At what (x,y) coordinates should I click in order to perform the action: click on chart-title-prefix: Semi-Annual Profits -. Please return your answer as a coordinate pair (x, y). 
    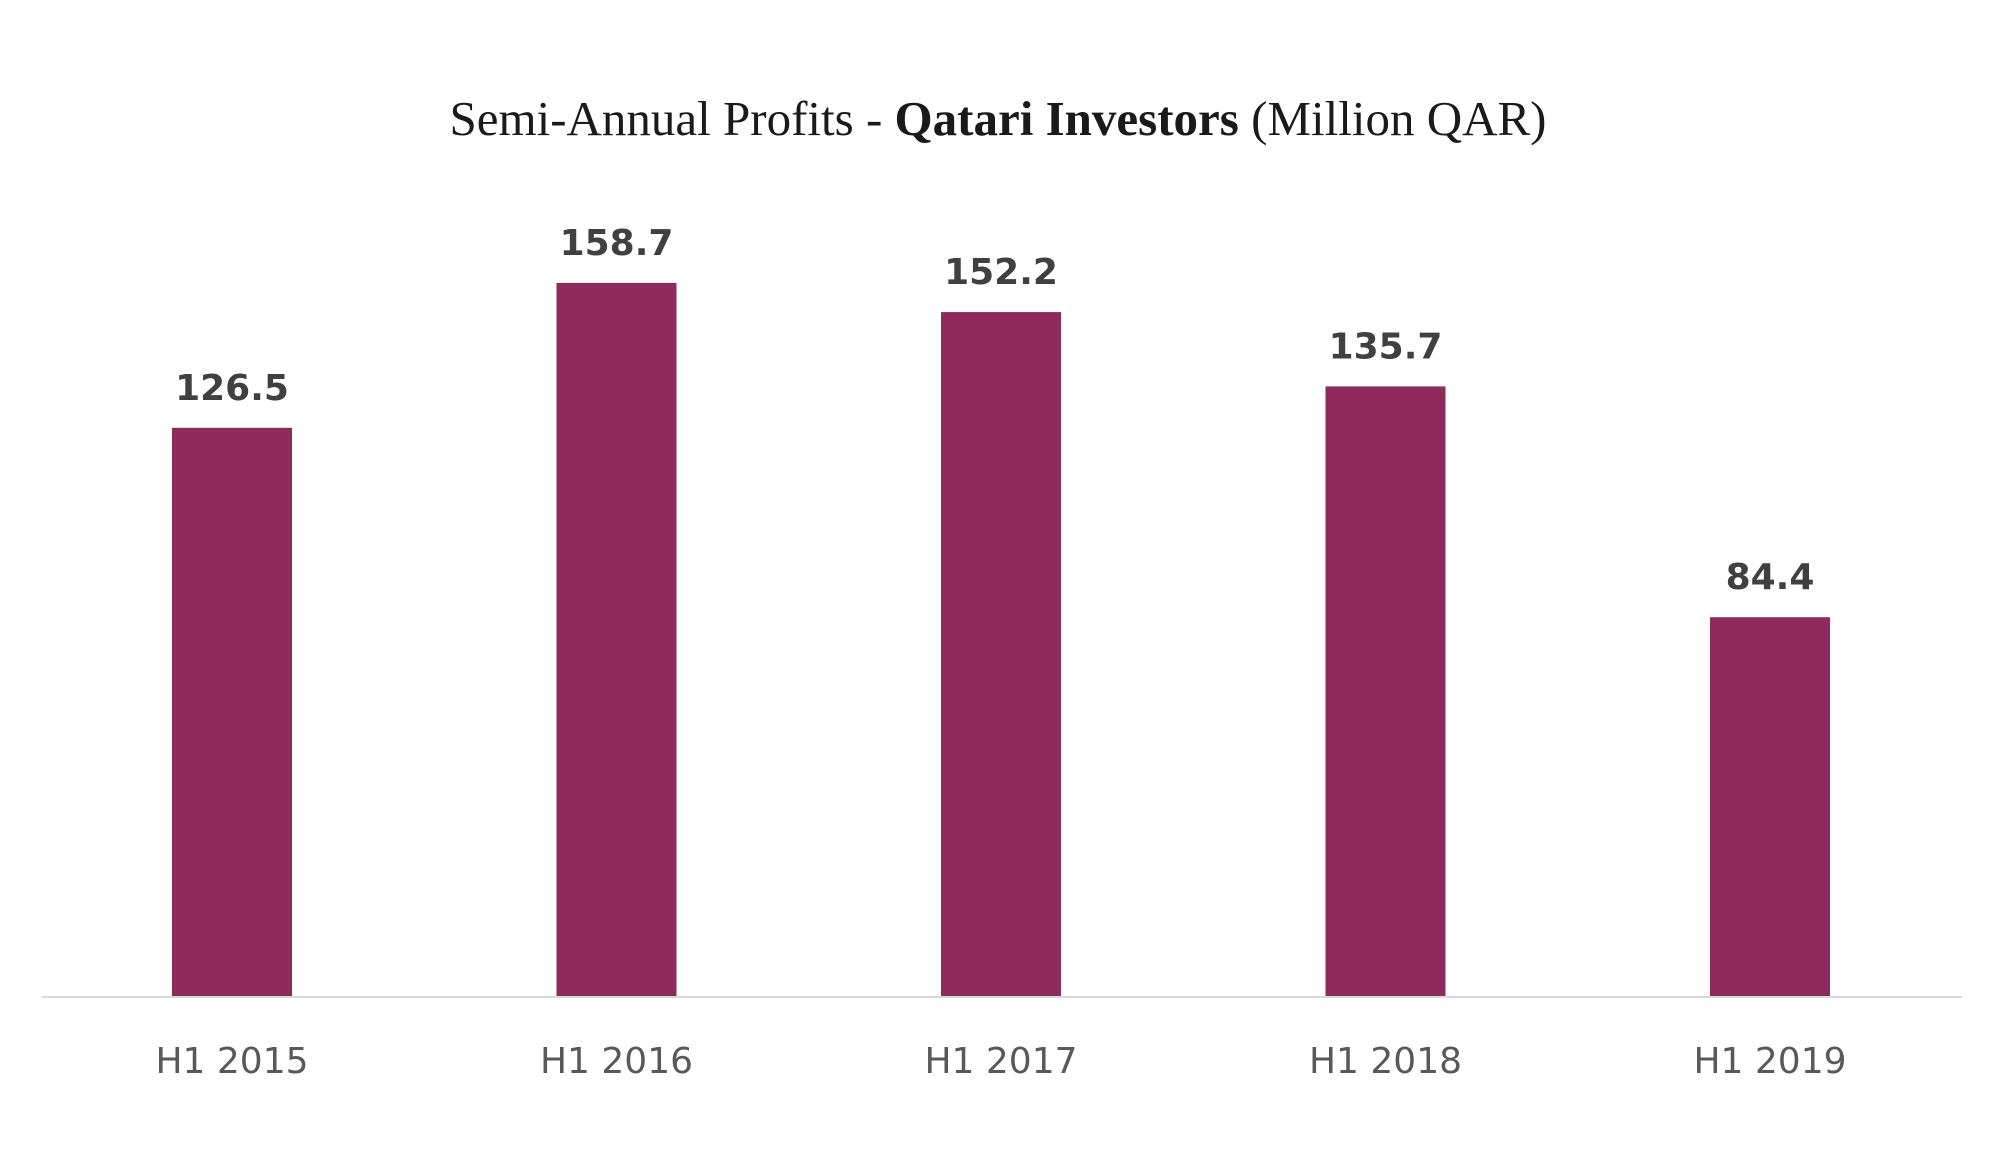
    Looking at the image, I should click on (672, 118).